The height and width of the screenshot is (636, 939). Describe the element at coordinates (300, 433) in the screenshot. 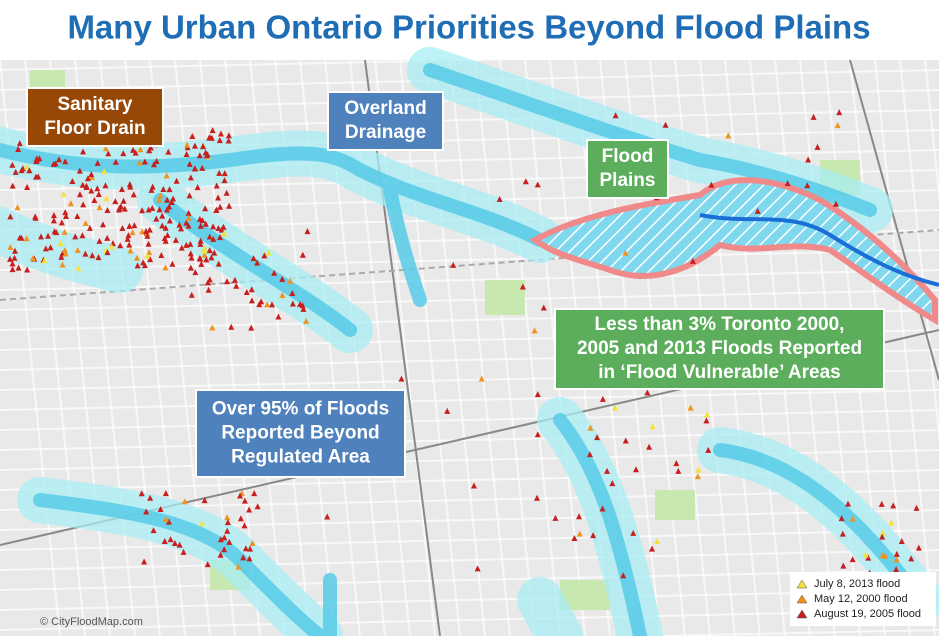

I see `callout-line: Reported Beyond` at that location.